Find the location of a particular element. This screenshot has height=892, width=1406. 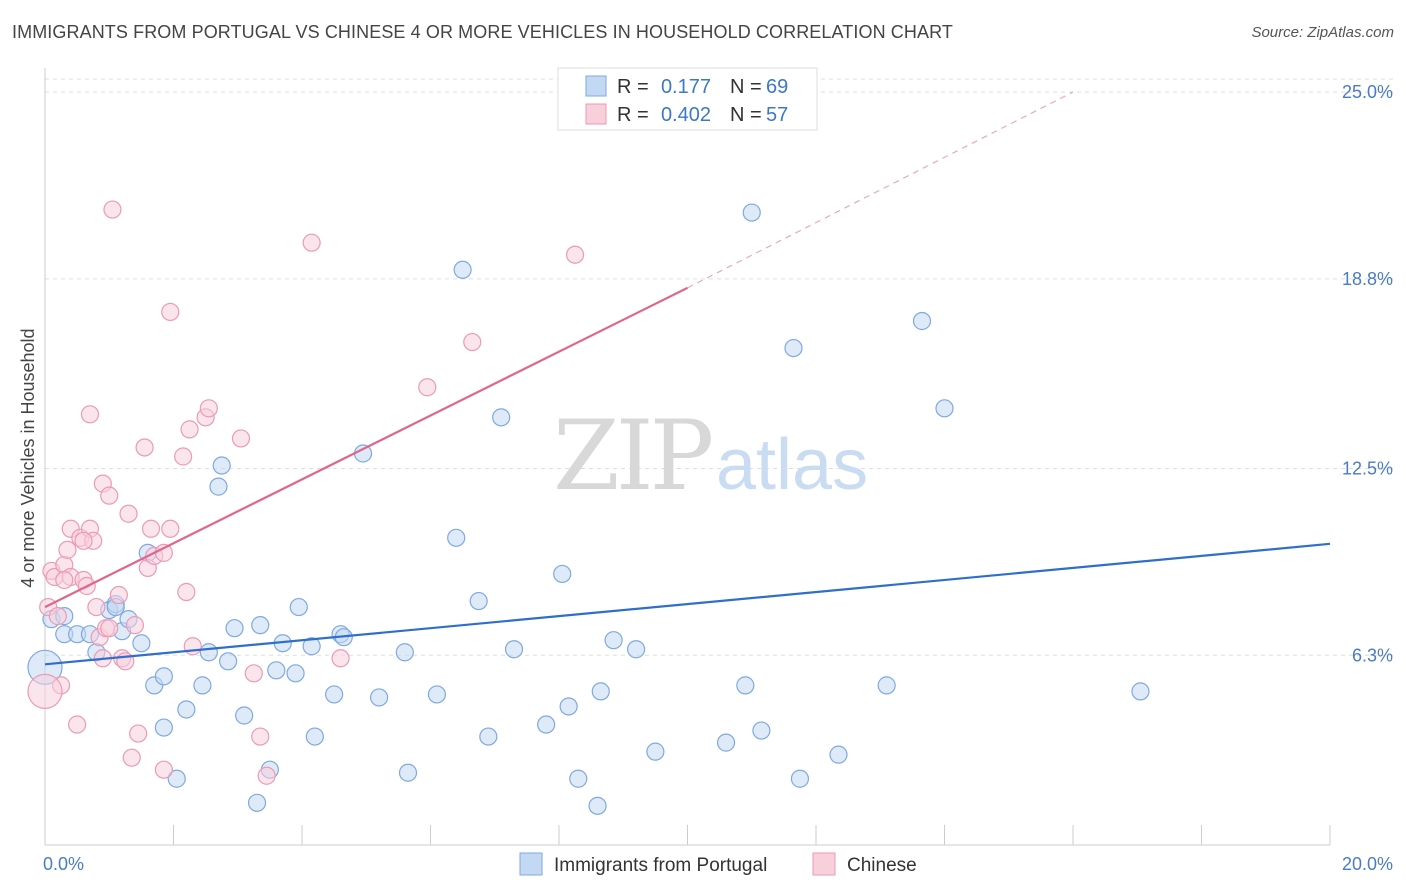

x-axis-ticks is located at coordinates (687, 835).